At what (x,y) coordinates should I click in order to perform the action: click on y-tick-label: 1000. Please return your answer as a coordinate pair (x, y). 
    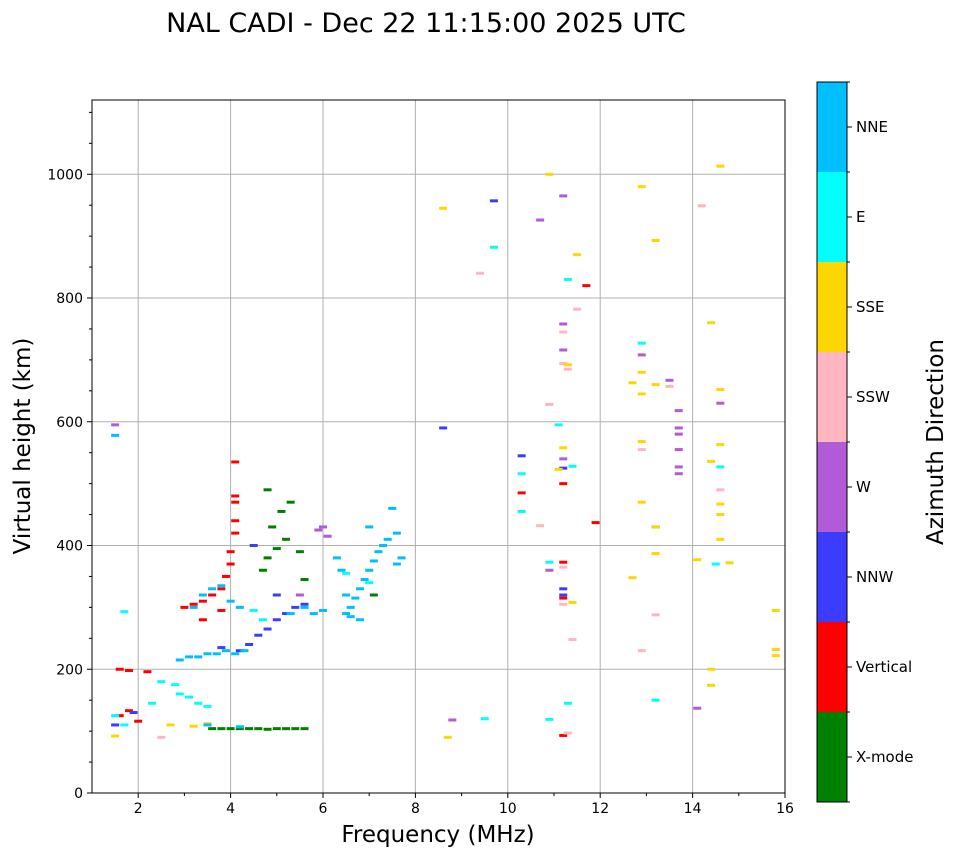
    Looking at the image, I should click on (65, 175).